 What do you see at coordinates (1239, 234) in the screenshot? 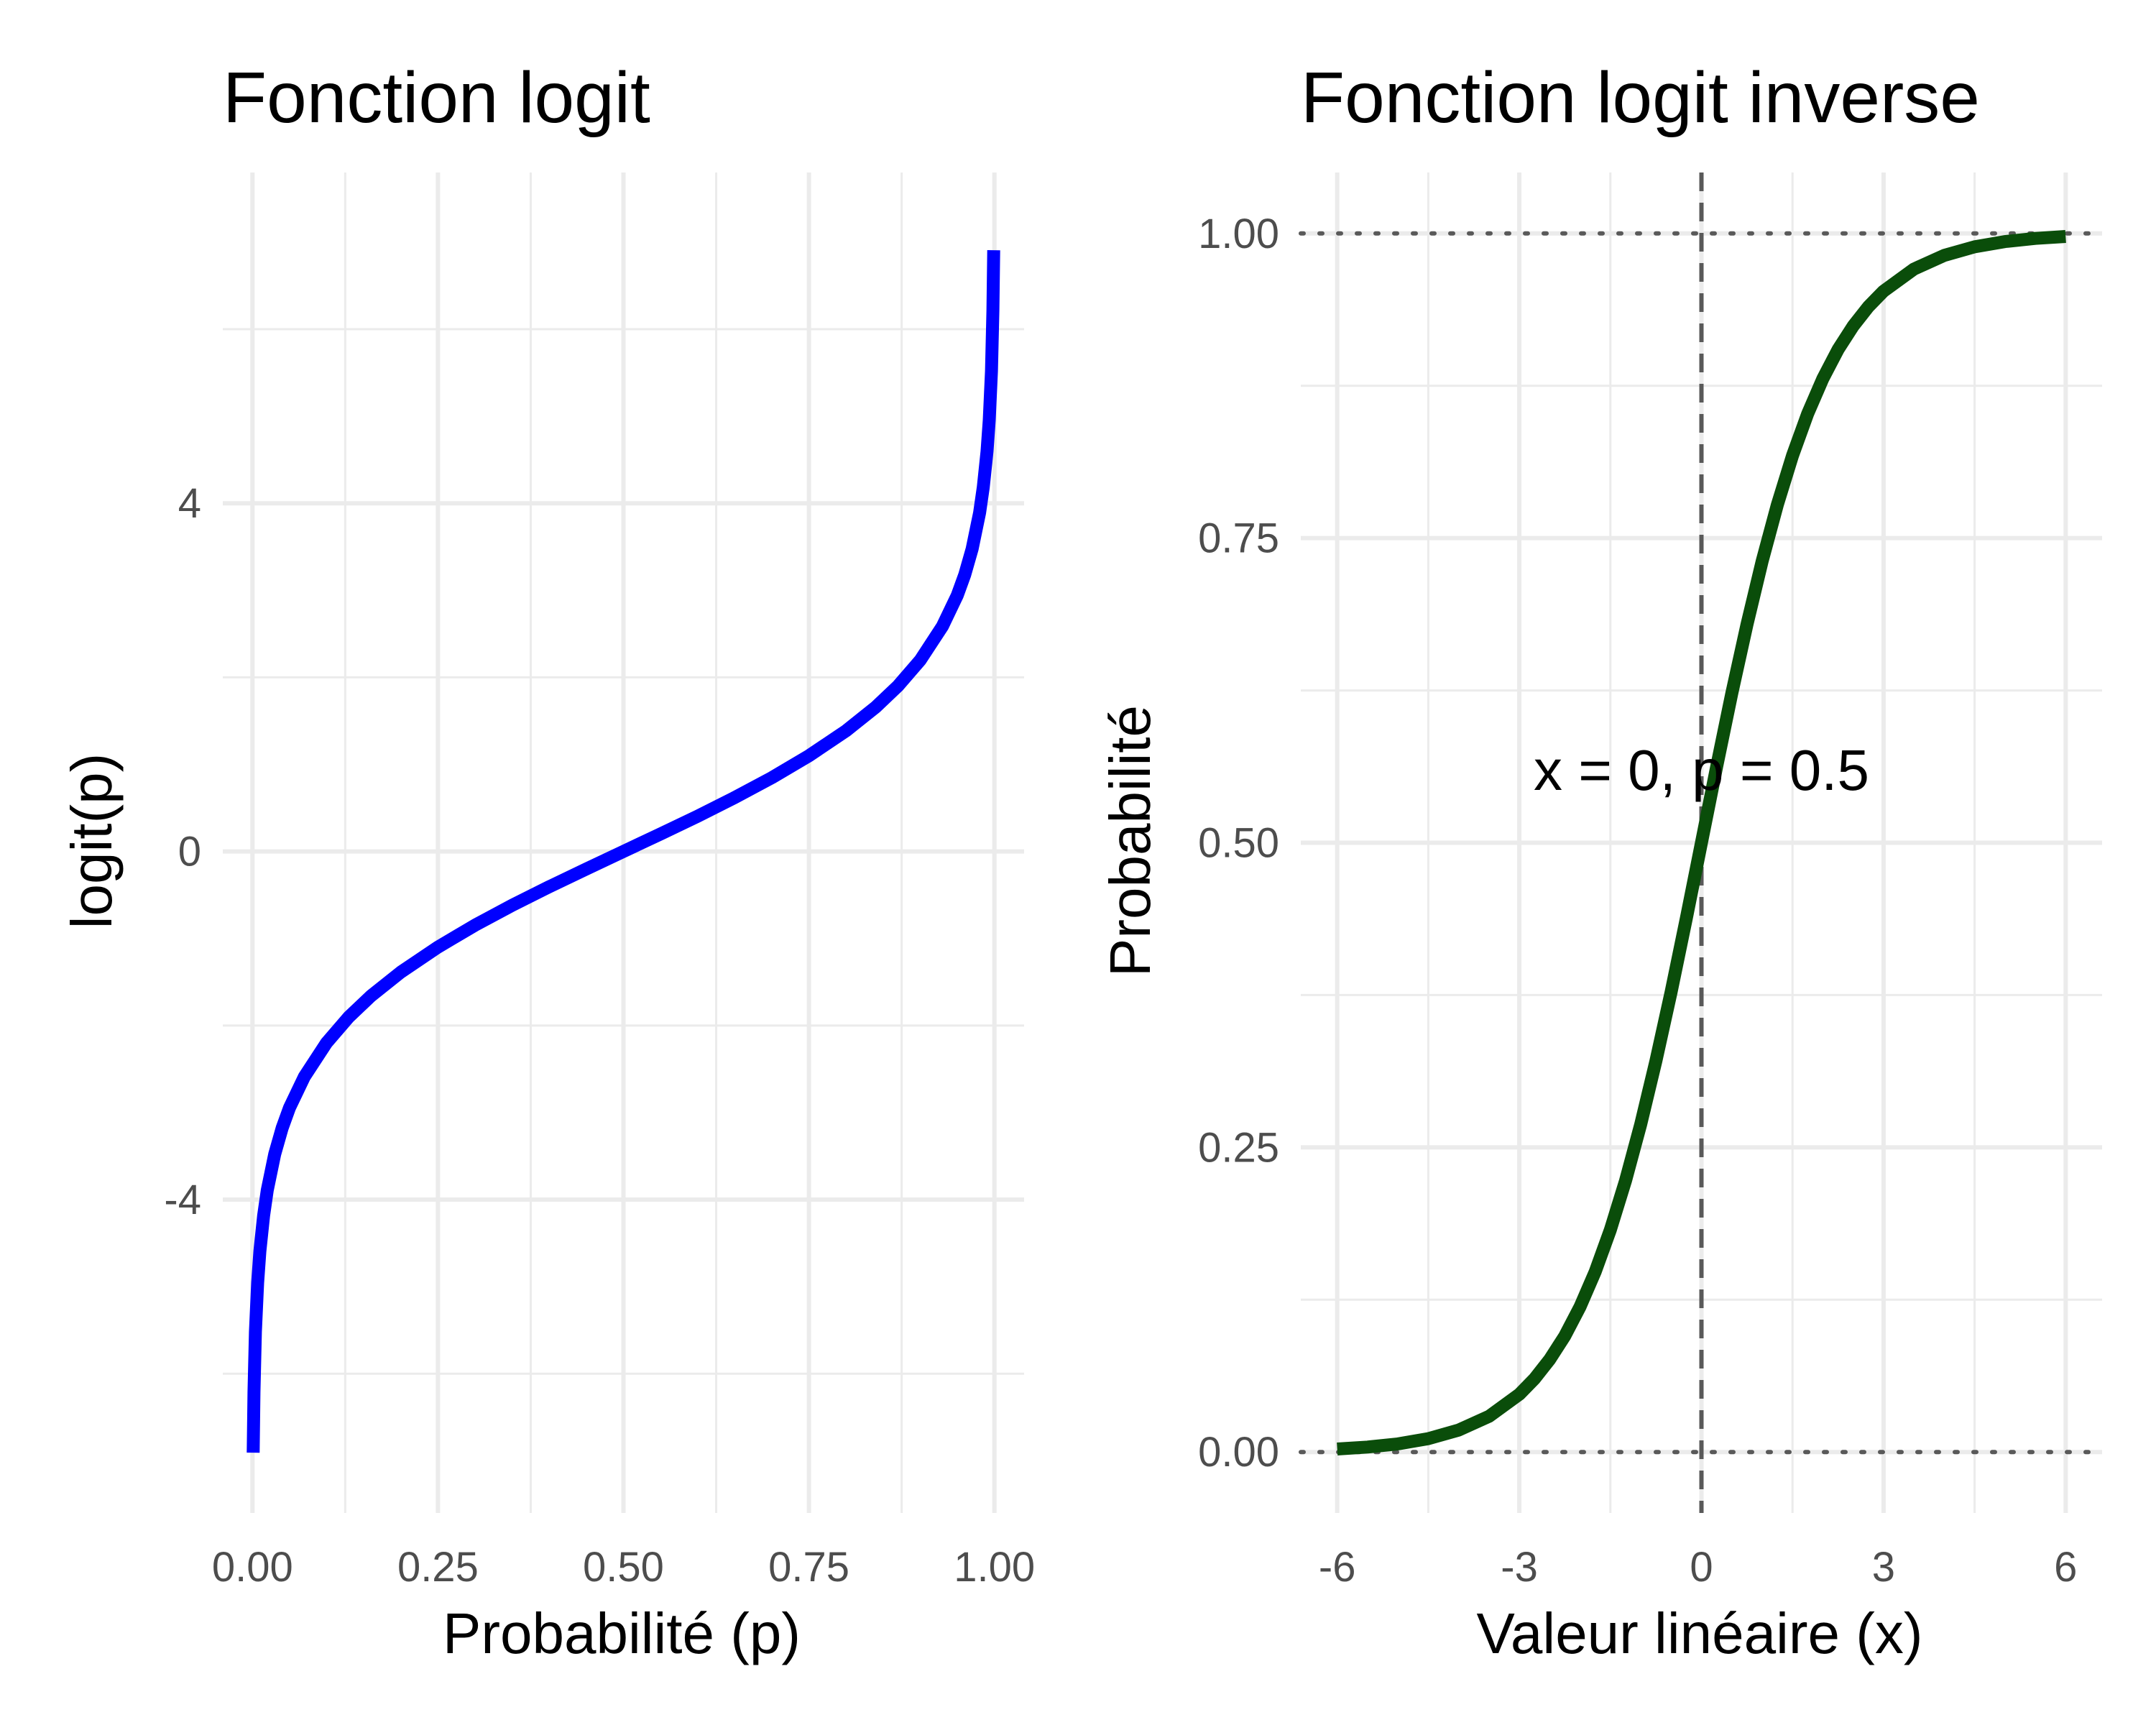
I see `y-tick-label: 1.00` at bounding box center [1239, 234].